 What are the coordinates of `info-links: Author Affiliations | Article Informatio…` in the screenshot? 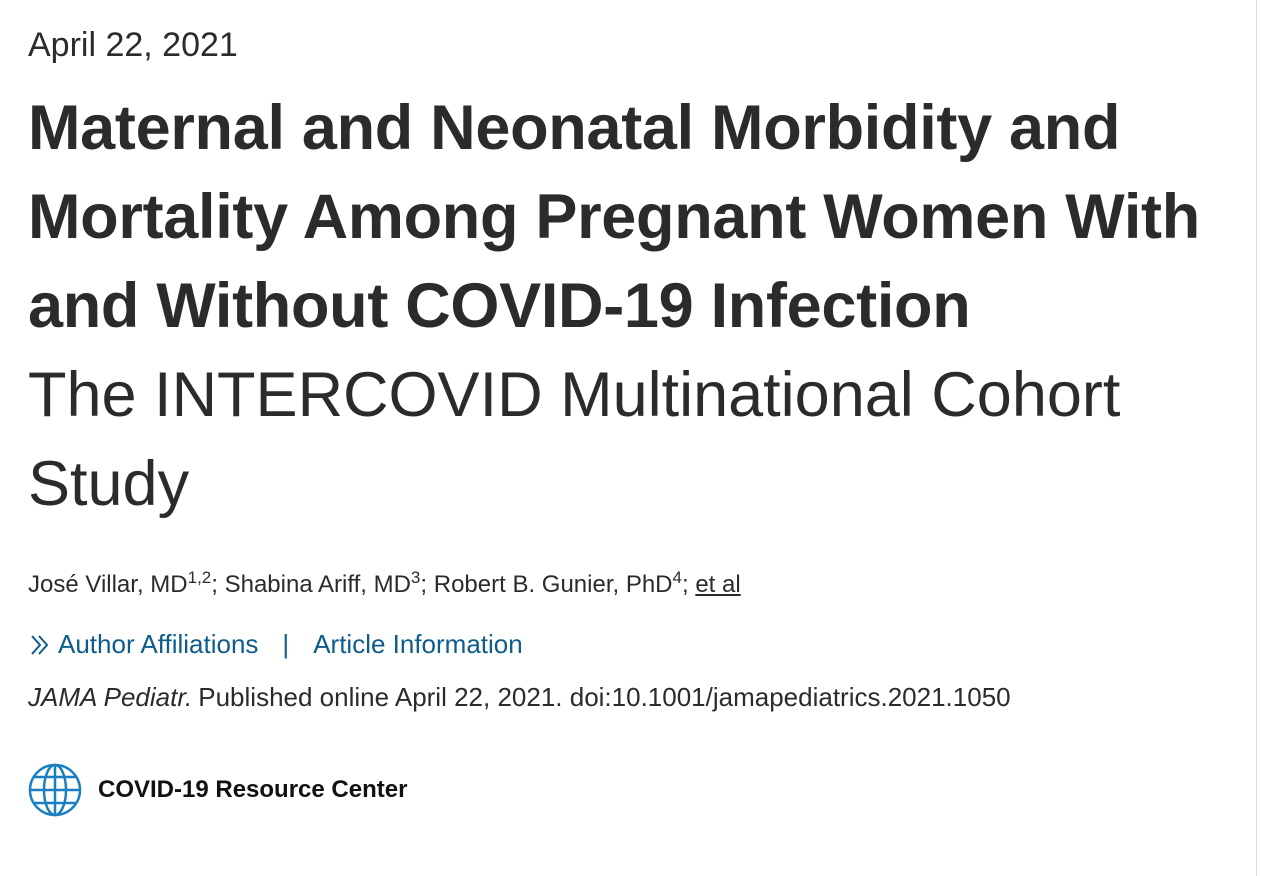 It's located at (628, 644).